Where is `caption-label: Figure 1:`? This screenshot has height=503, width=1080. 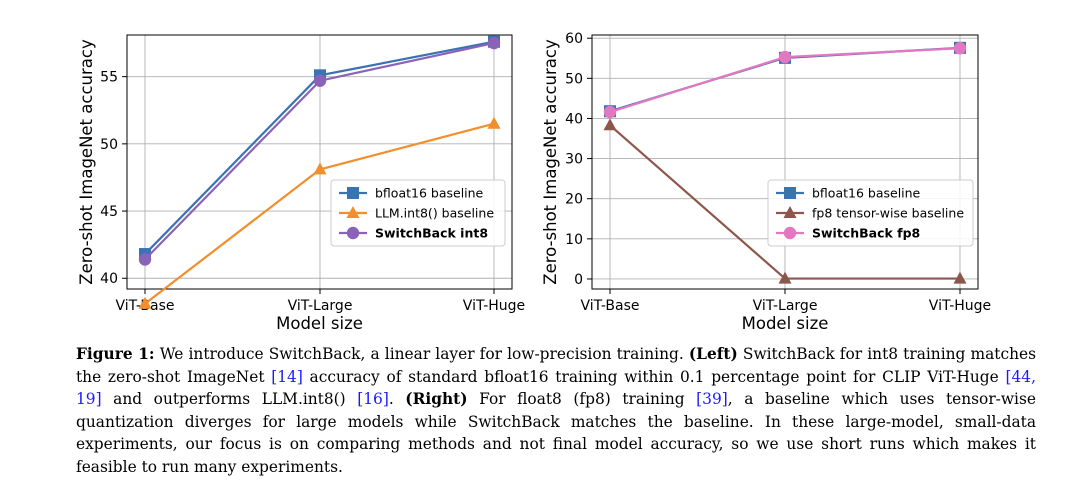 caption-label: Figure 1: is located at coordinates (115, 354).